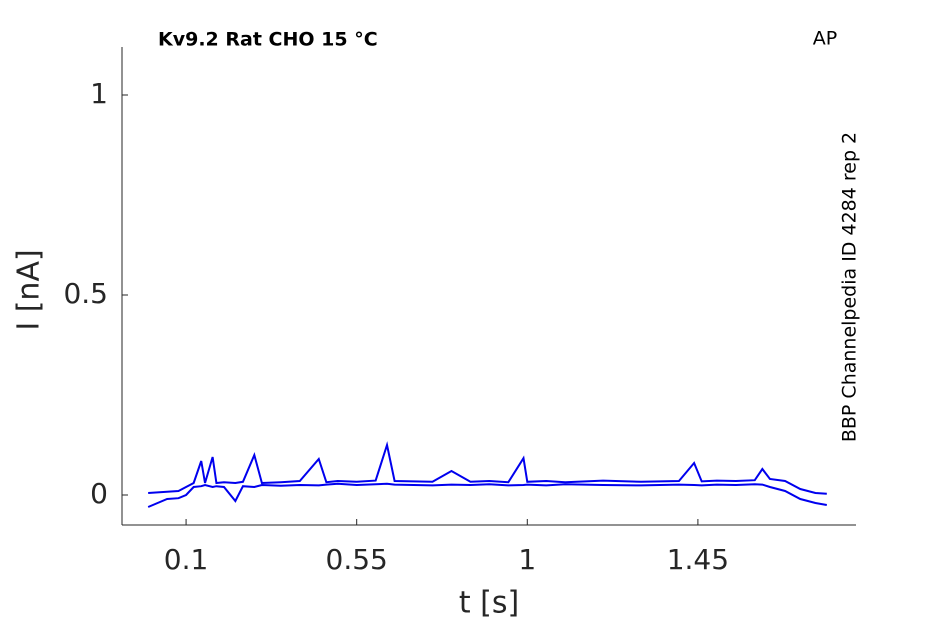  I want to click on y-tick-label: 1, so click(99, 93).